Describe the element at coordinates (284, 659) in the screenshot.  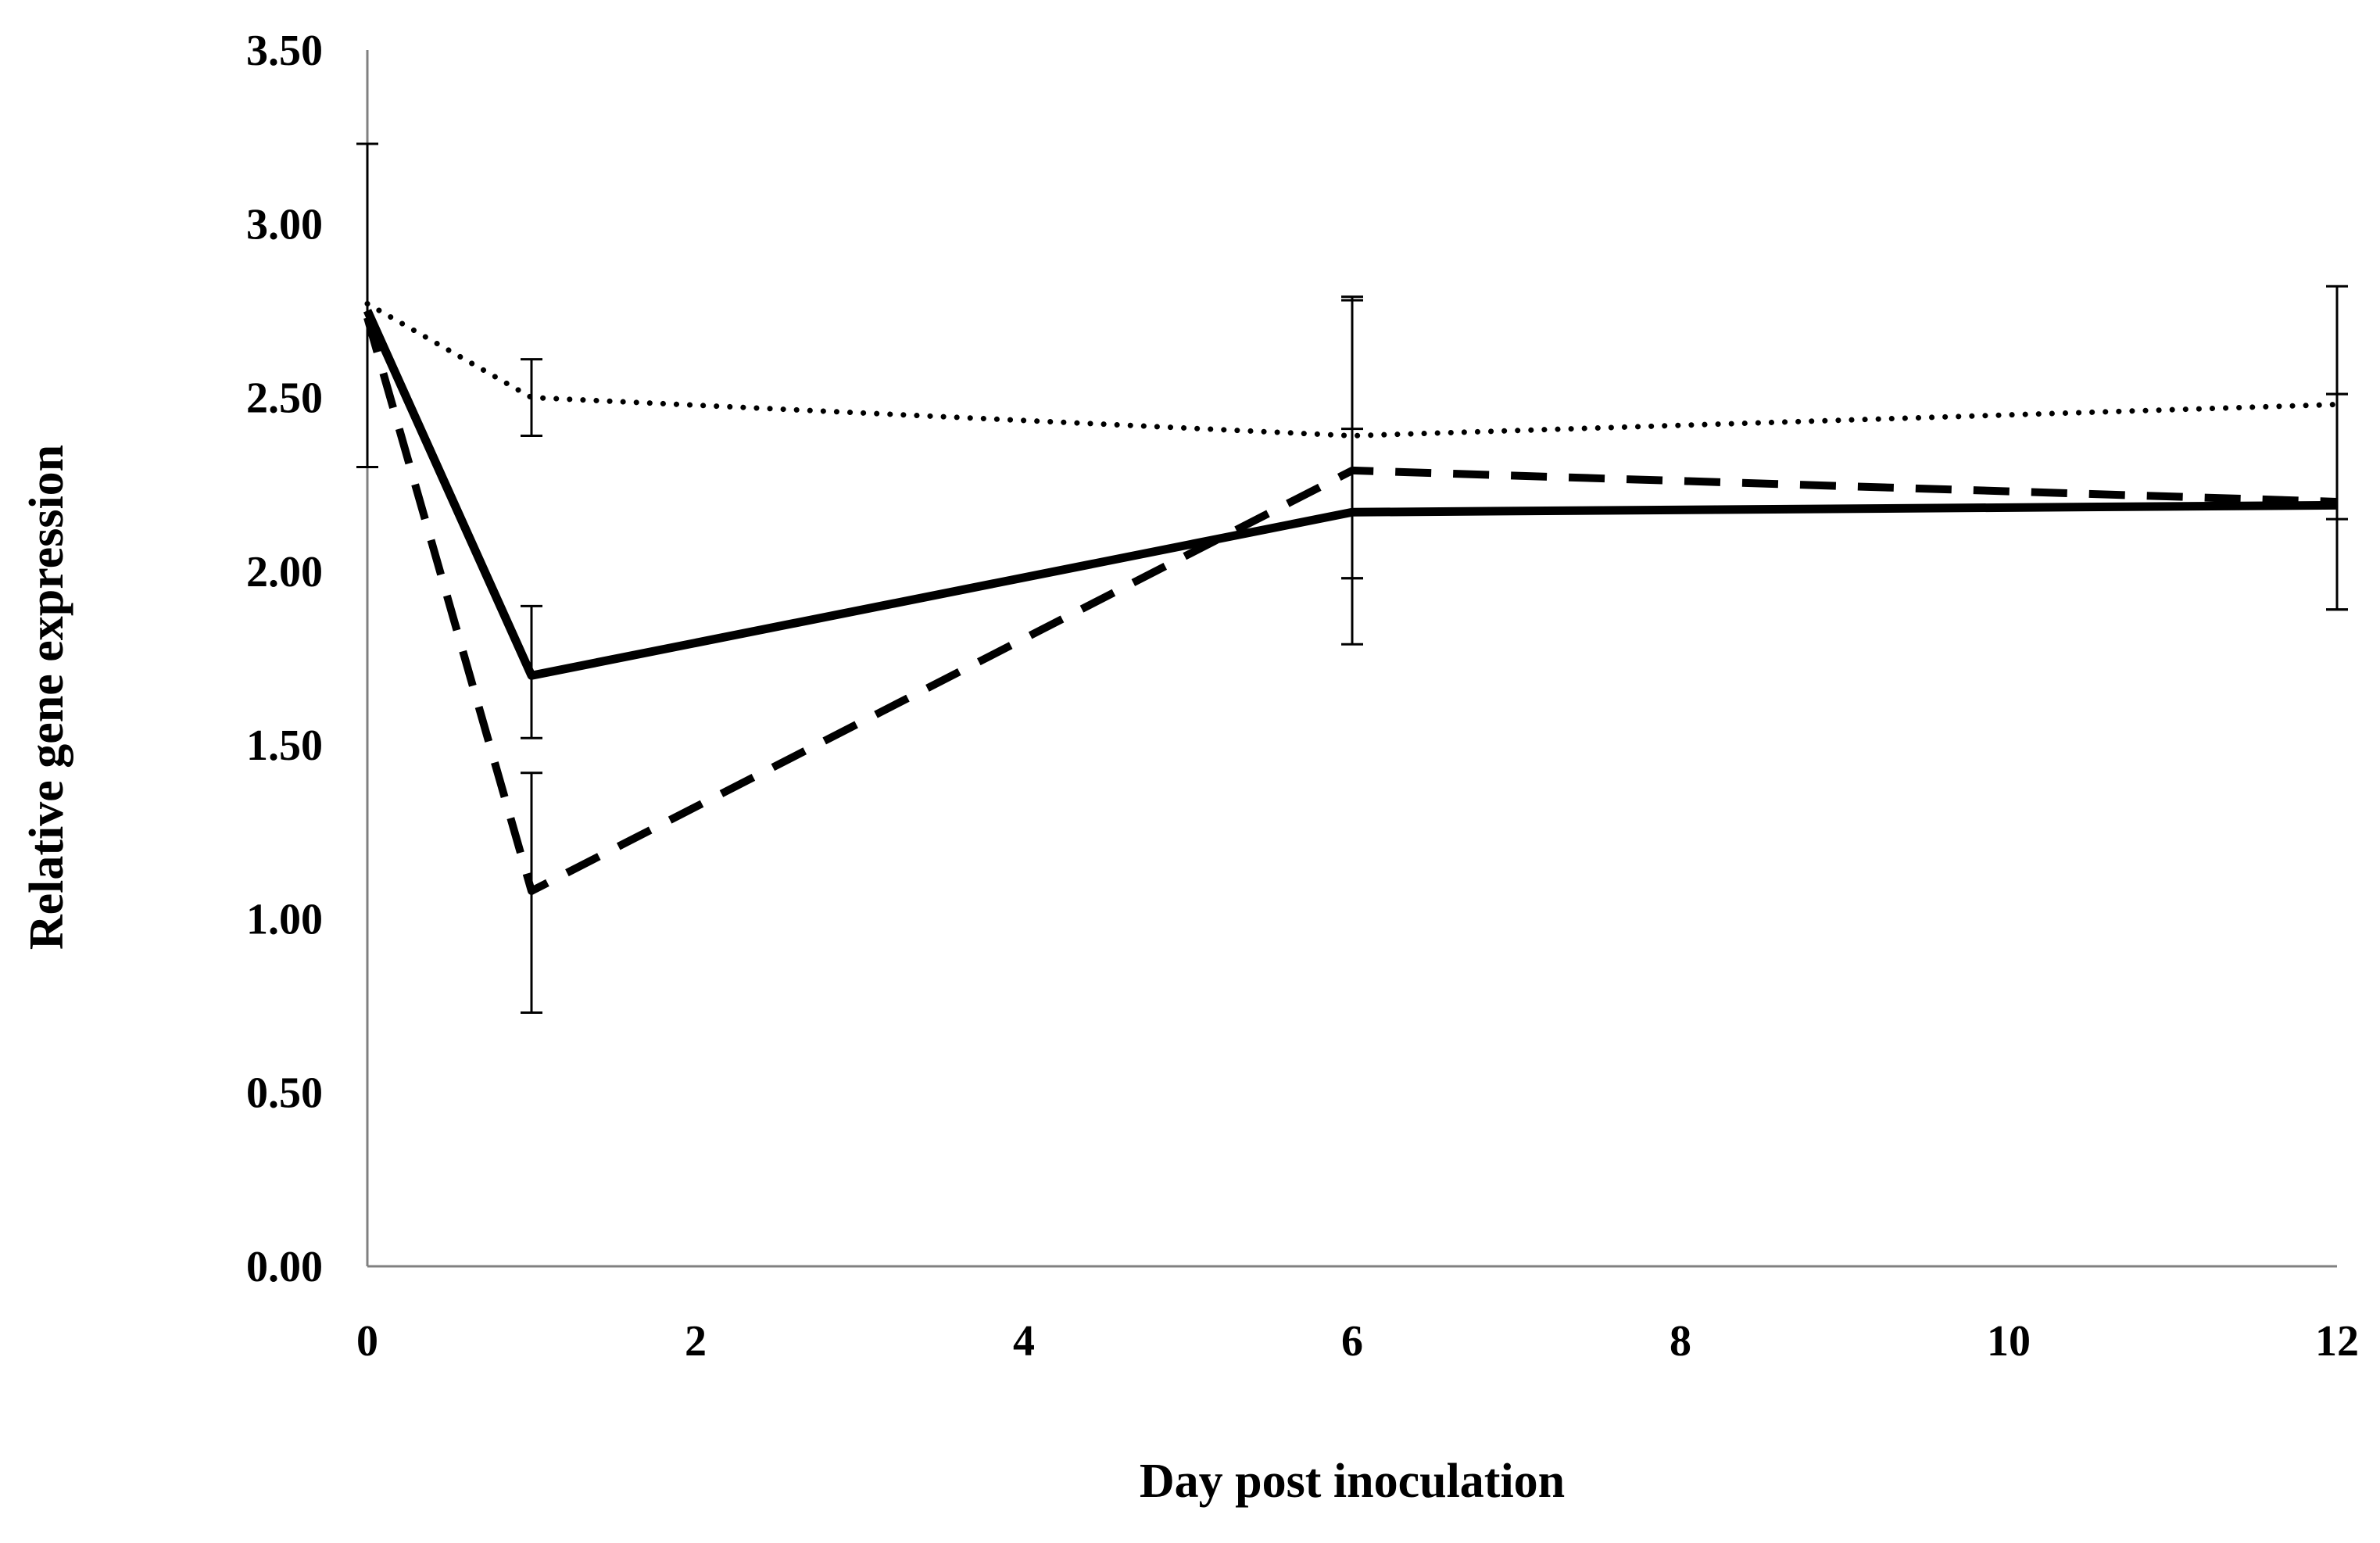
I see `y-tick-labels: 0.00 0.50 1.00 1.50 2.00 2.50 3.00 3.50` at that location.